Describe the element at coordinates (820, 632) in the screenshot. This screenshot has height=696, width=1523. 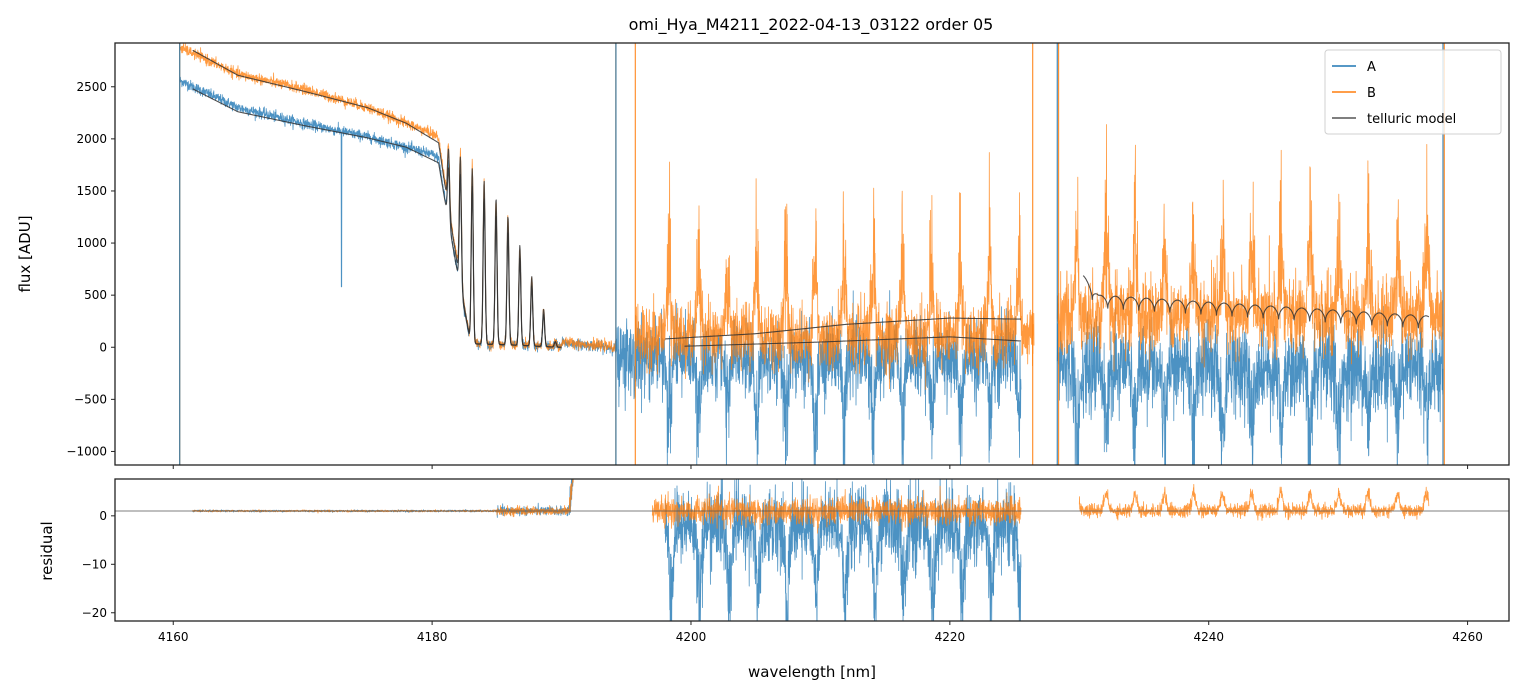
I see `bottom-x-axis: 4160 4180 4200 4220 4240 4260` at that location.